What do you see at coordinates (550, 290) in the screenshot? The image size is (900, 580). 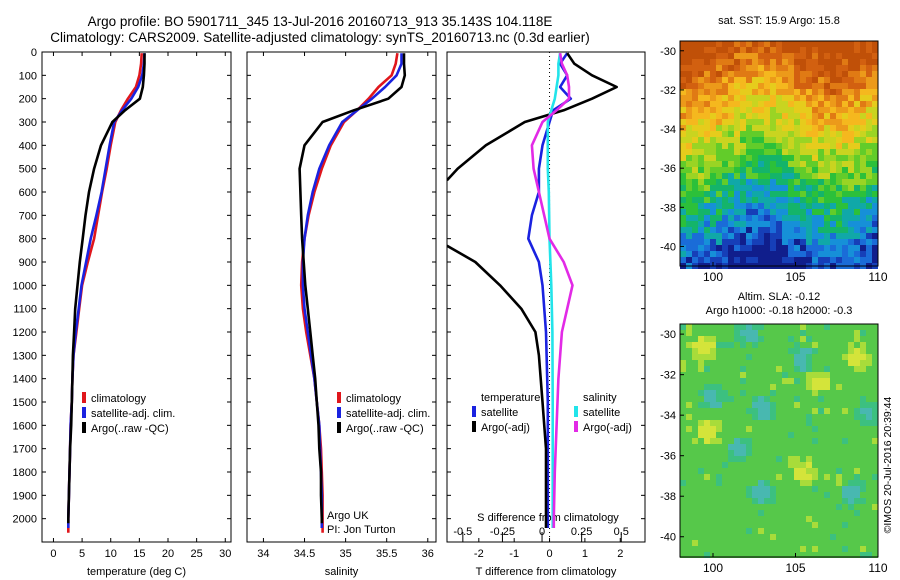 I see `profile-line-temperature-satellite` at bounding box center [550, 290].